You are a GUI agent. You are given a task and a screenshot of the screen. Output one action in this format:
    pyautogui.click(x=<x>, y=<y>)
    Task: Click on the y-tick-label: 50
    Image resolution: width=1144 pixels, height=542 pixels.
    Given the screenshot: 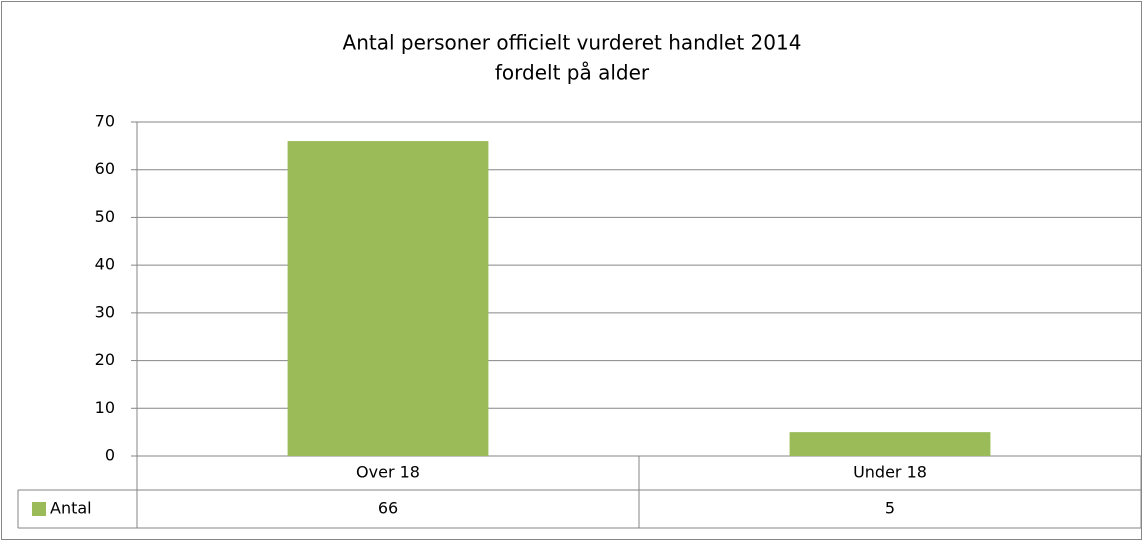 What is the action you would take?
    pyautogui.click(x=105, y=216)
    